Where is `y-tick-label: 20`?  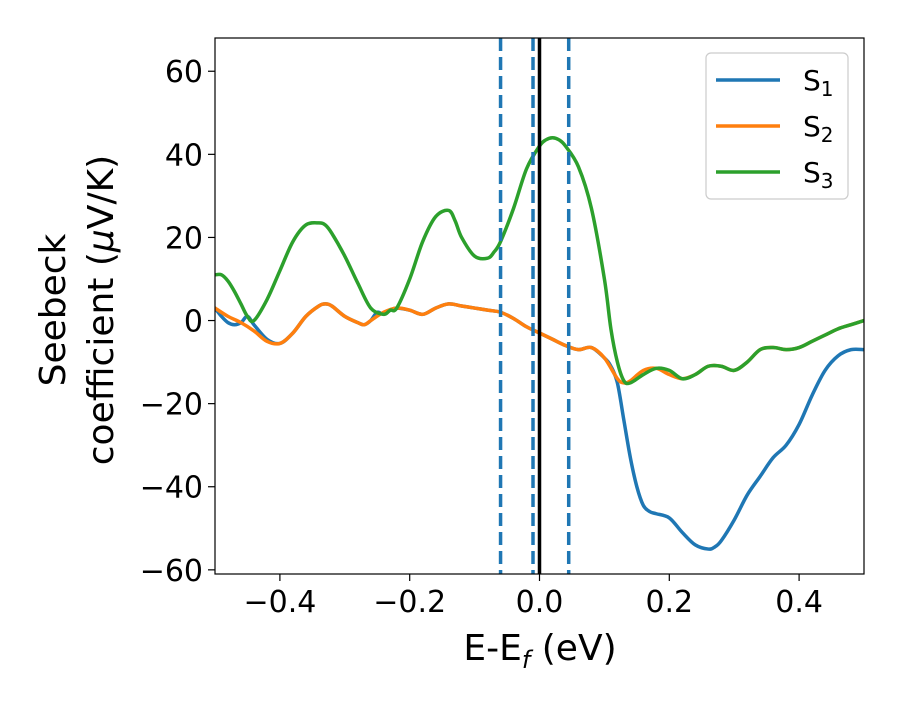 y-tick-label: 20 is located at coordinates (184, 238).